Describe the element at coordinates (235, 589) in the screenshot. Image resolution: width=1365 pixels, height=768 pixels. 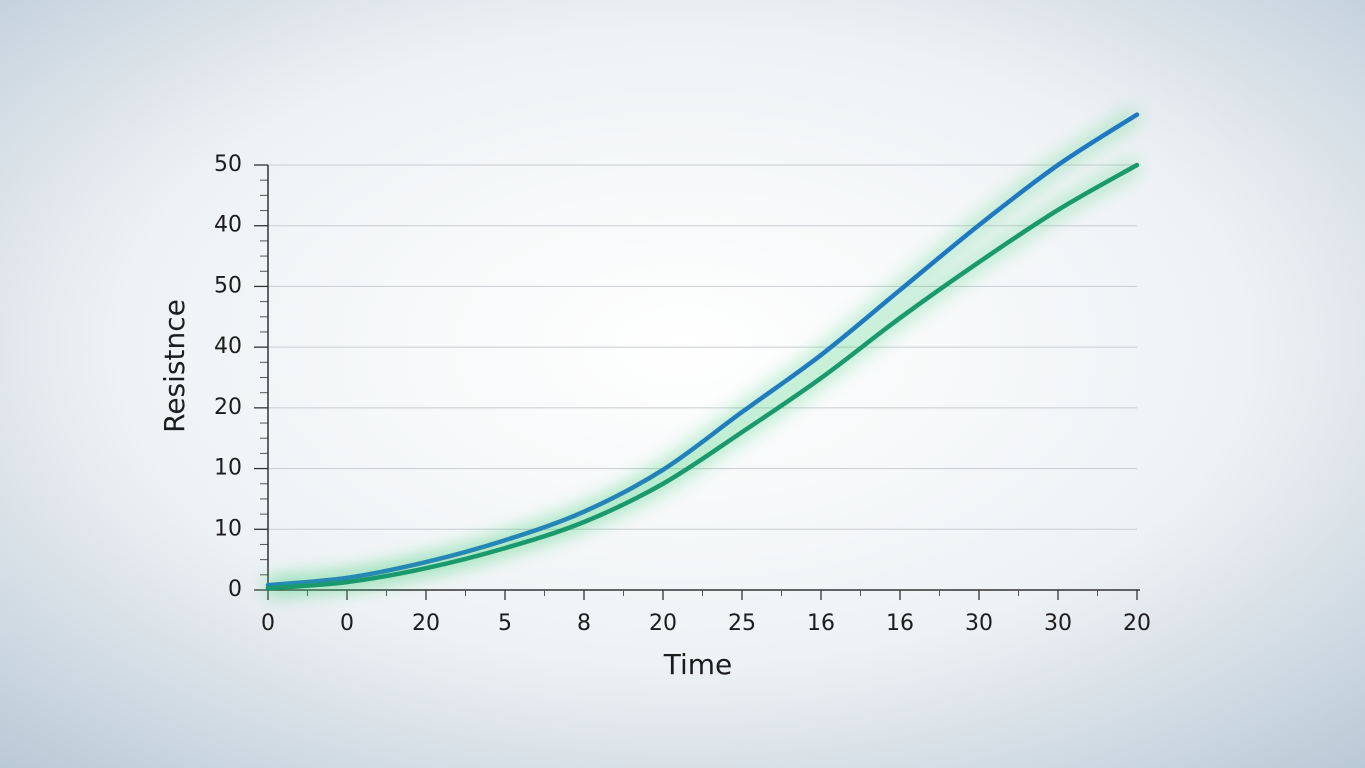
I see `y-tick-label: 0` at that location.